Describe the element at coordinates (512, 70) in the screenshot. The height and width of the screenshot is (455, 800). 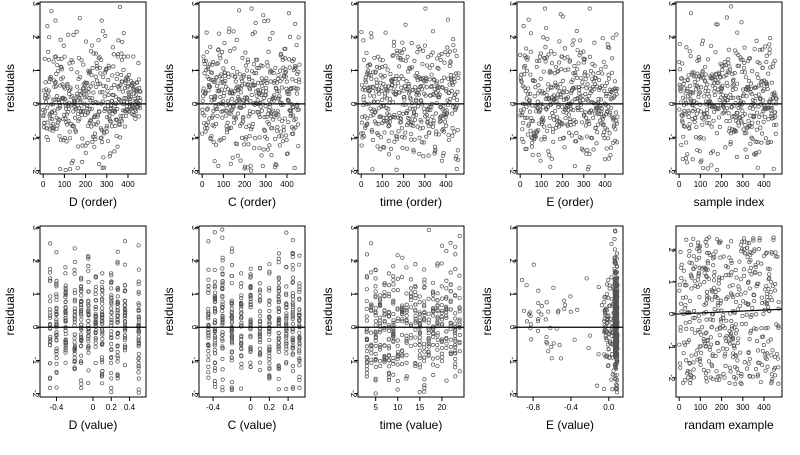
I see `y-tick-label: 1` at that location.